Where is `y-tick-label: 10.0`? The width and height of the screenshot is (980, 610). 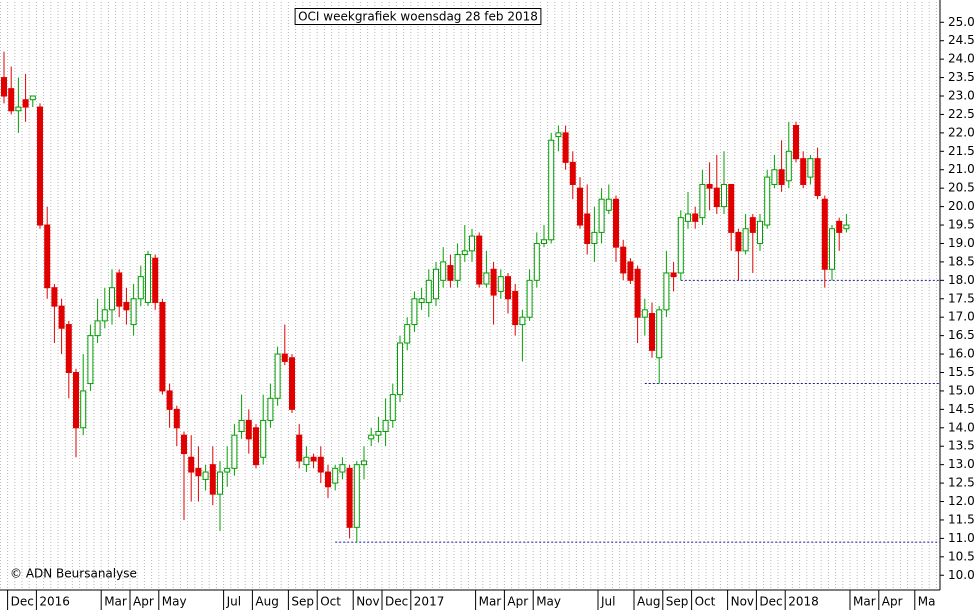
y-tick-label: 10.0 is located at coordinates (961, 575).